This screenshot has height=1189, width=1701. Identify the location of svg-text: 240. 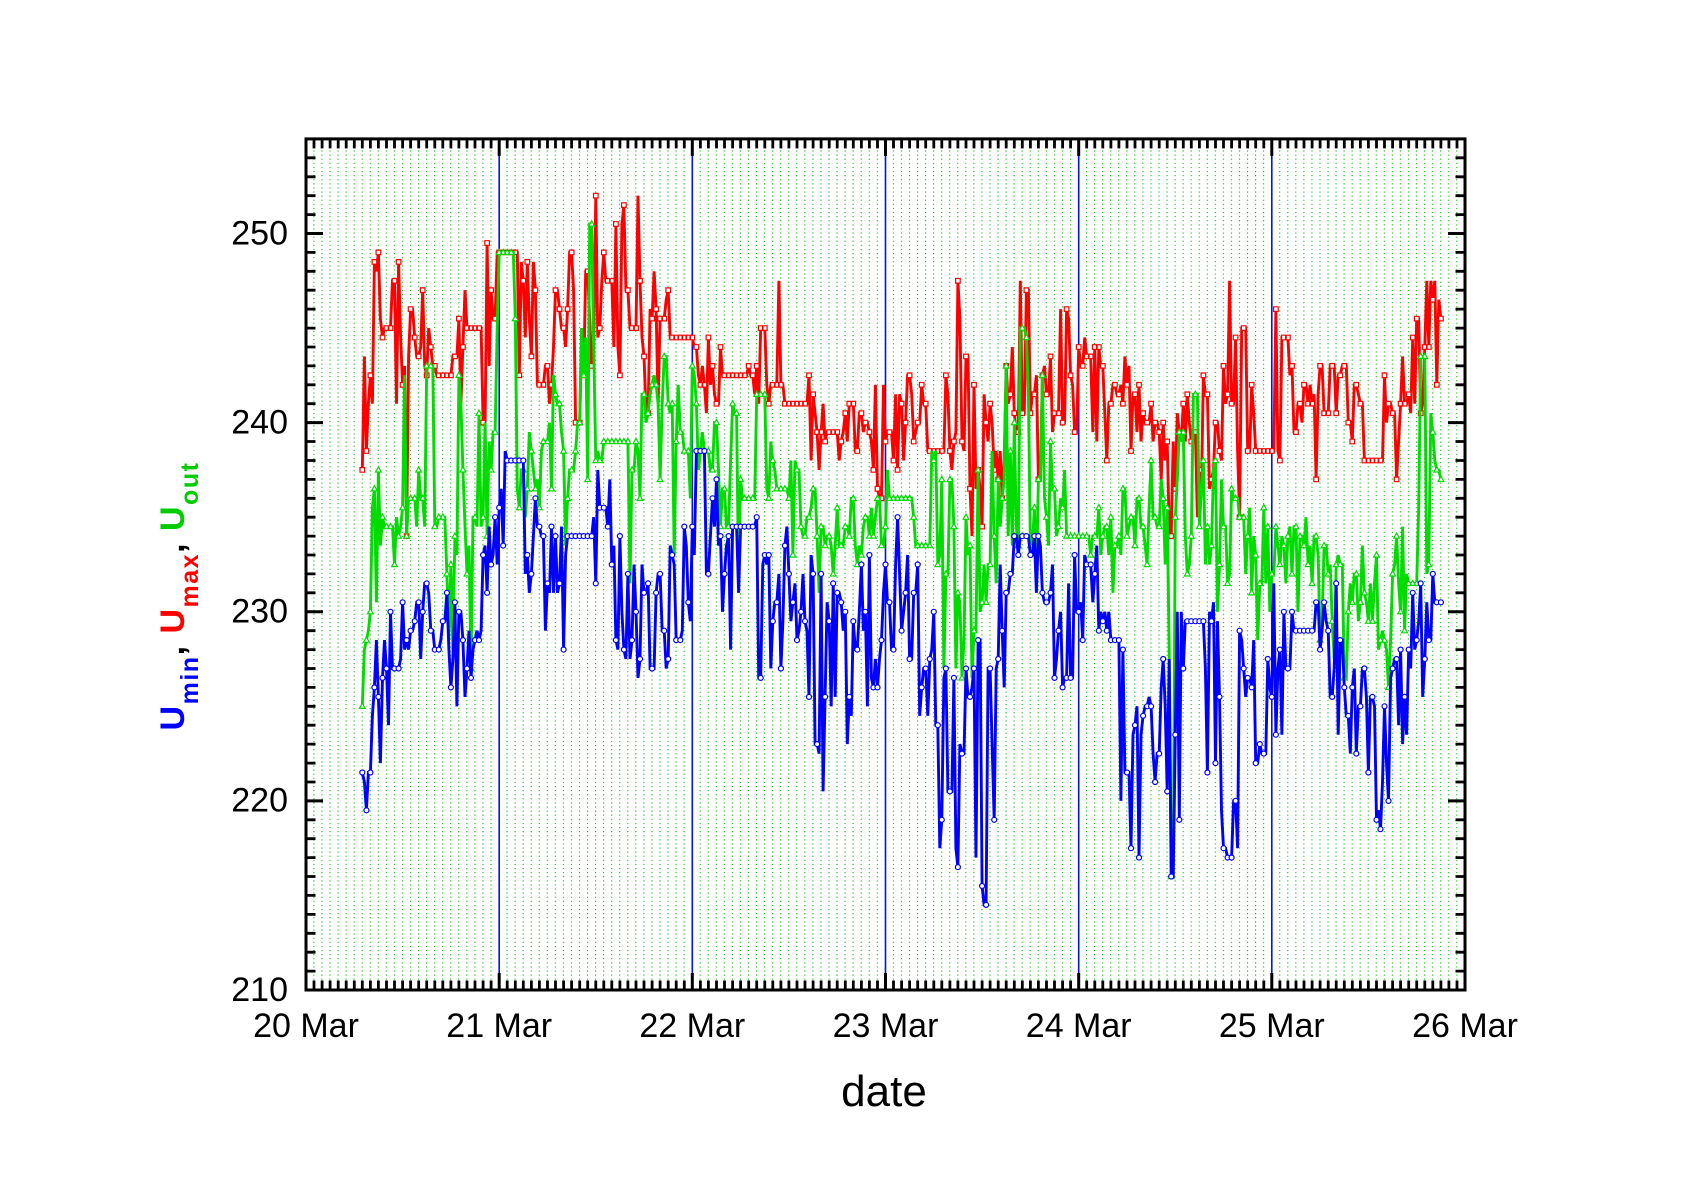
(259, 422).